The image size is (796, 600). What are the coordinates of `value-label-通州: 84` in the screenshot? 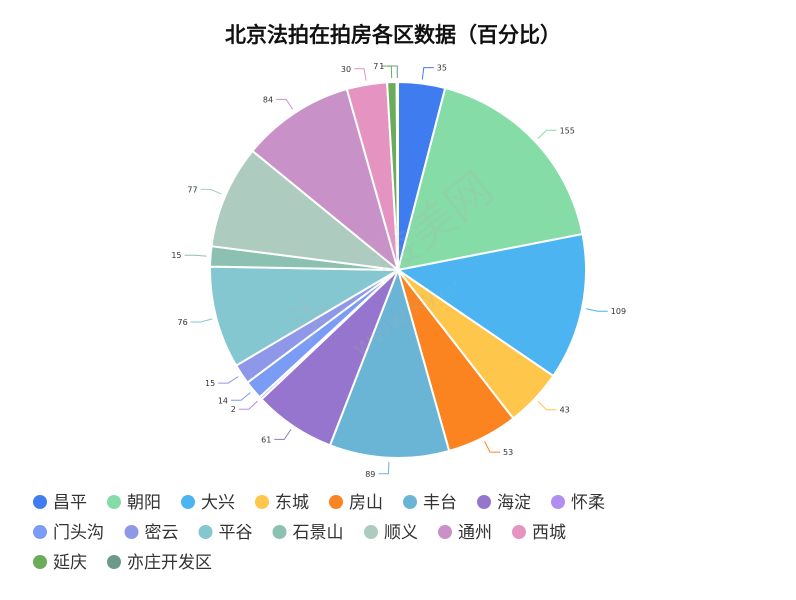 It's located at (268, 99).